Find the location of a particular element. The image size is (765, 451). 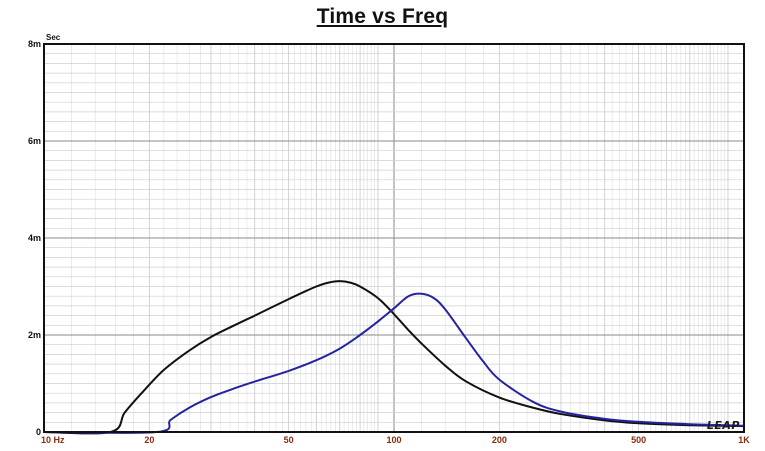

y-tick-label: 8m is located at coordinates (34, 44).